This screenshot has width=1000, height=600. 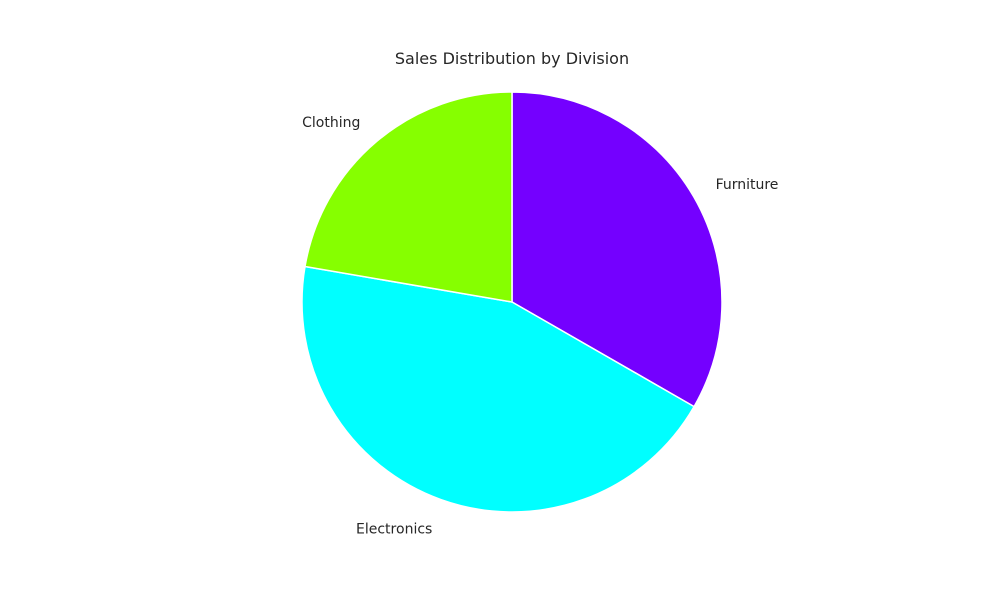 I want to click on chart-title: Sales Distribution by Division, so click(x=512, y=58).